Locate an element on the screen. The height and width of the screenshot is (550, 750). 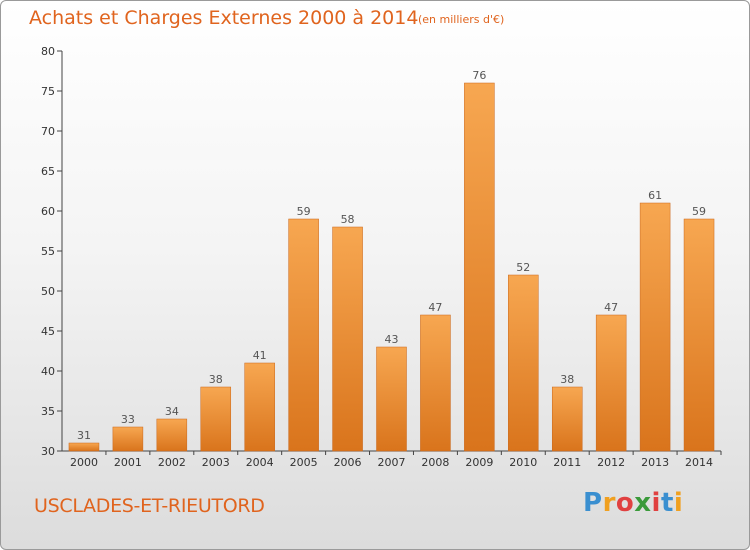
bar-2014 is located at coordinates (699, 335).